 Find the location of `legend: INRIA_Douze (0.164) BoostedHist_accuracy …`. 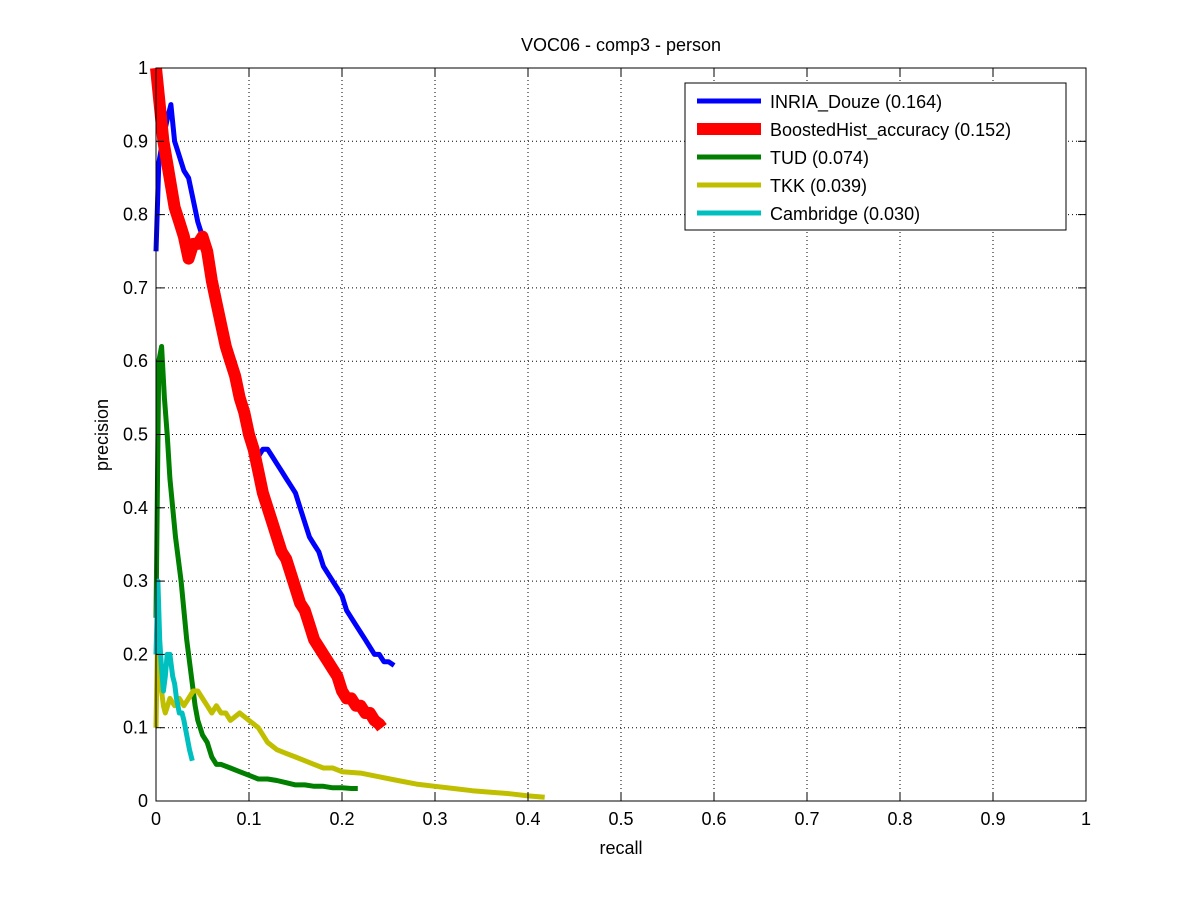

legend: INRIA_Douze (0.164) BoostedHist_accuracy … is located at coordinates (875, 156).